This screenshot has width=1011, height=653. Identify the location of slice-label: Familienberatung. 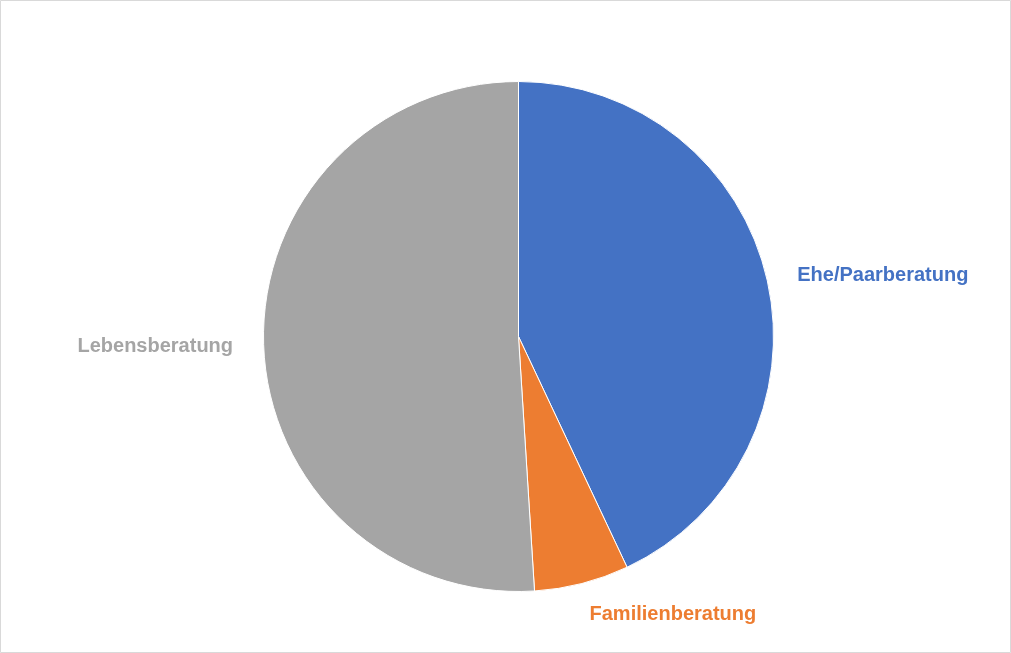
(673, 613).